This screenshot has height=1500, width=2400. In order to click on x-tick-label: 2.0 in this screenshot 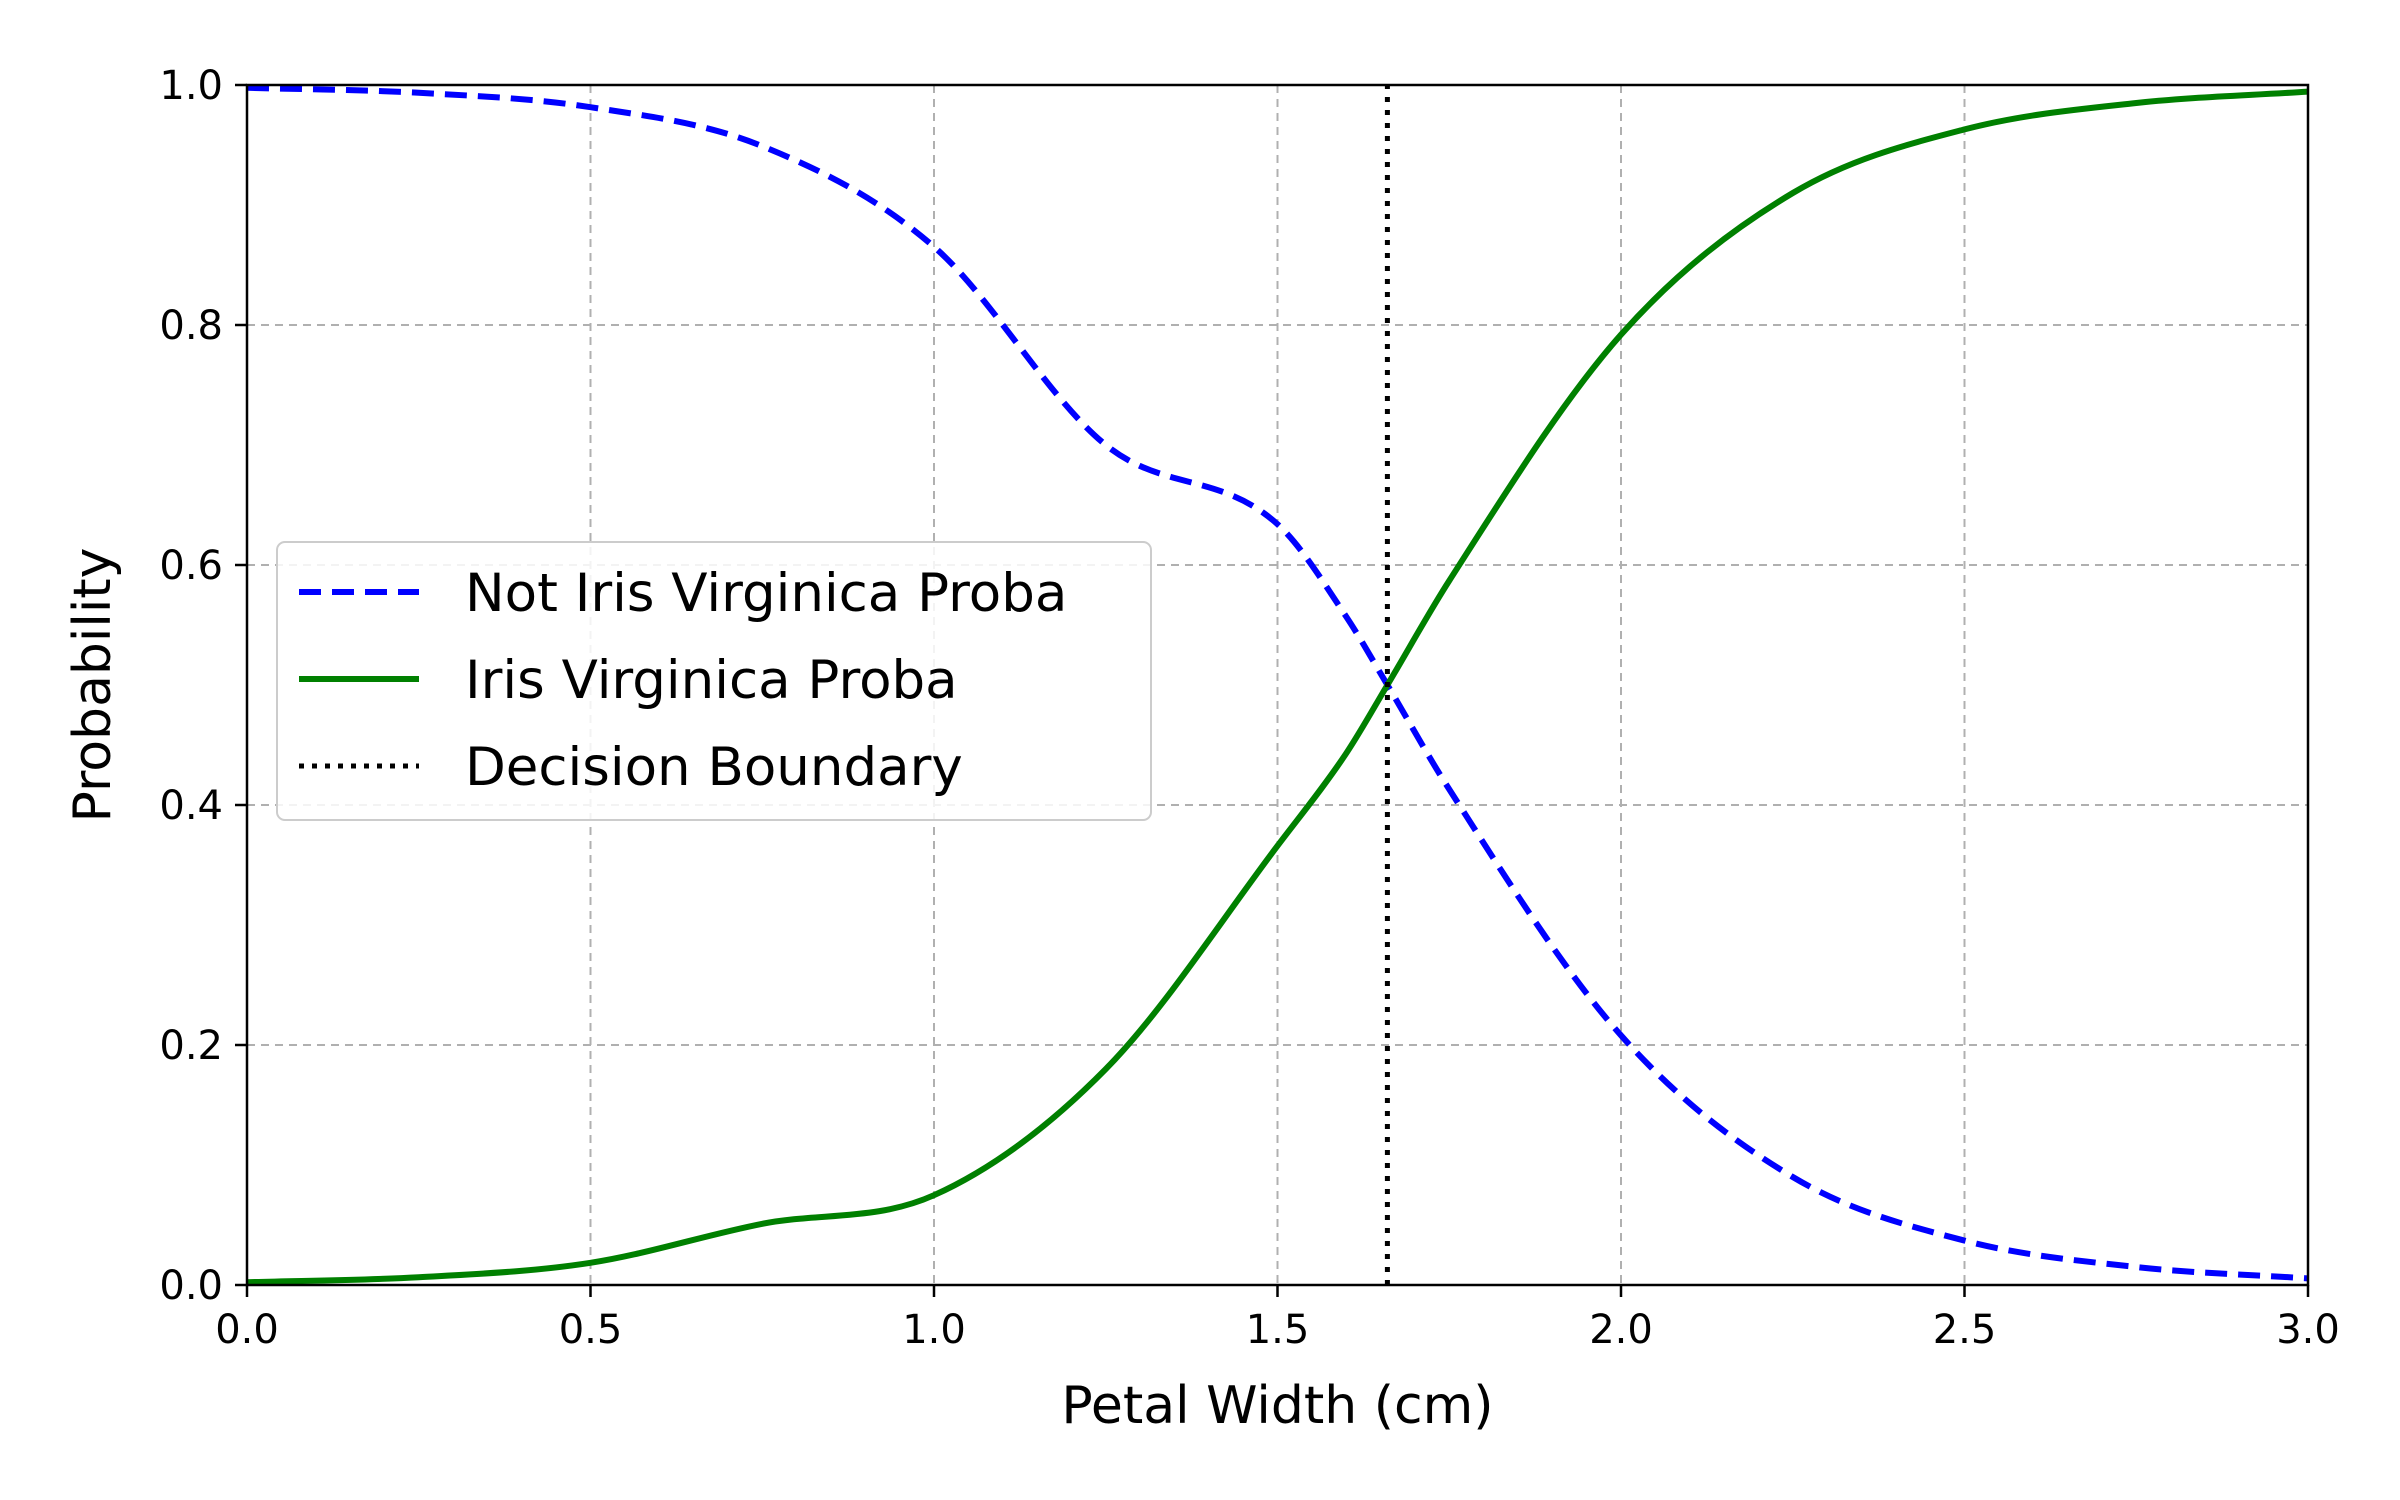, I will do `click(1621, 1330)`.